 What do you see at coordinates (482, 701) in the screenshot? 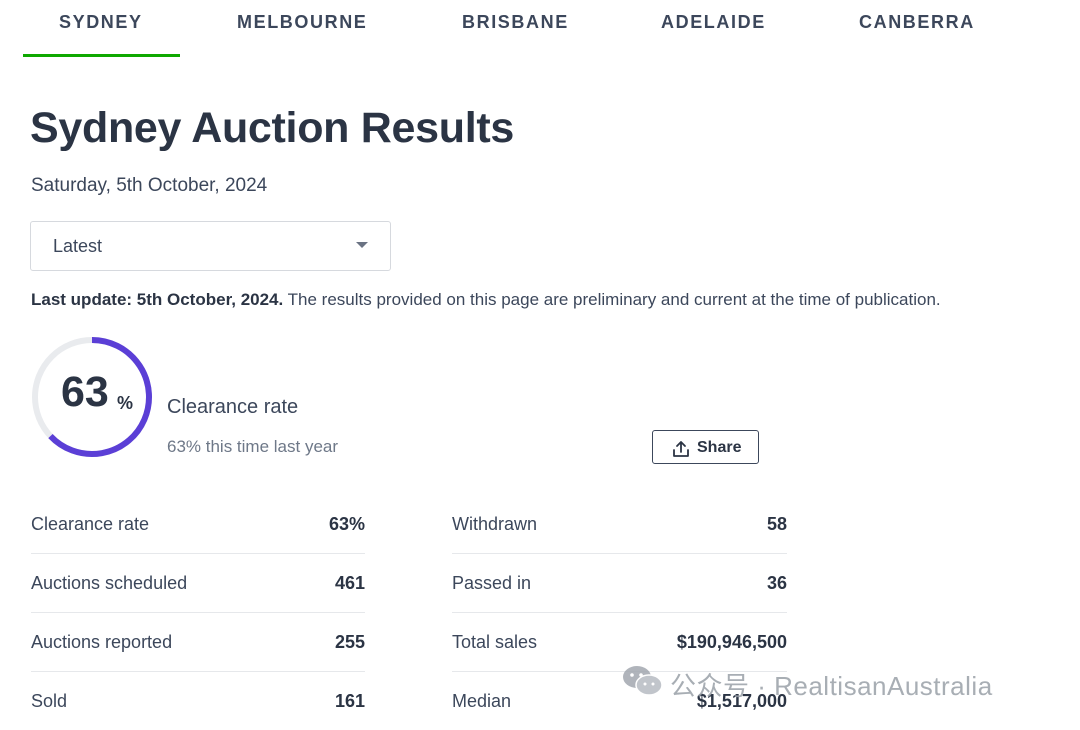
I see `stat-label: Median` at bounding box center [482, 701].